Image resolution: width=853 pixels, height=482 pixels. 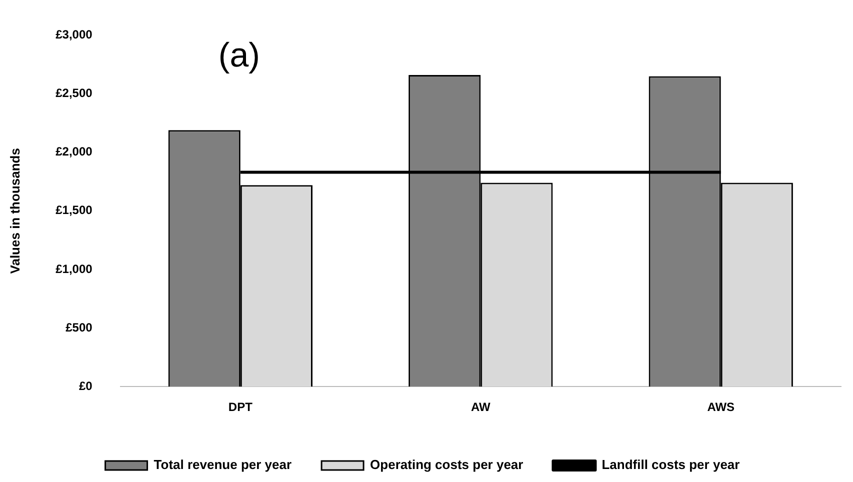 I want to click on legend-label: Operating costs per year, so click(x=447, y=464).